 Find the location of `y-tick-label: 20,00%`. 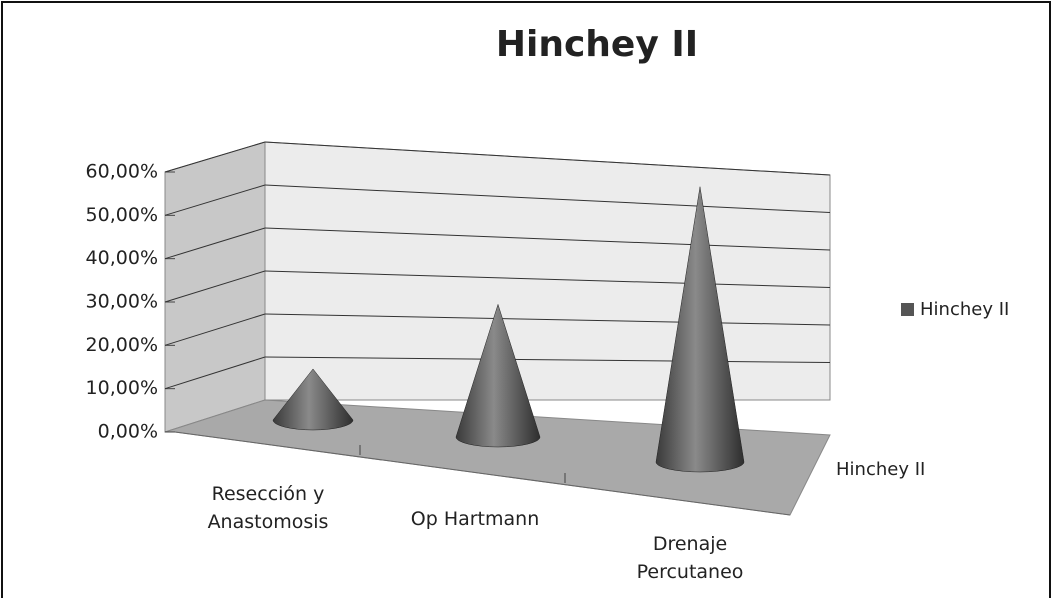

y-tick-label: 20,00% is located at coordinates (122, 345).